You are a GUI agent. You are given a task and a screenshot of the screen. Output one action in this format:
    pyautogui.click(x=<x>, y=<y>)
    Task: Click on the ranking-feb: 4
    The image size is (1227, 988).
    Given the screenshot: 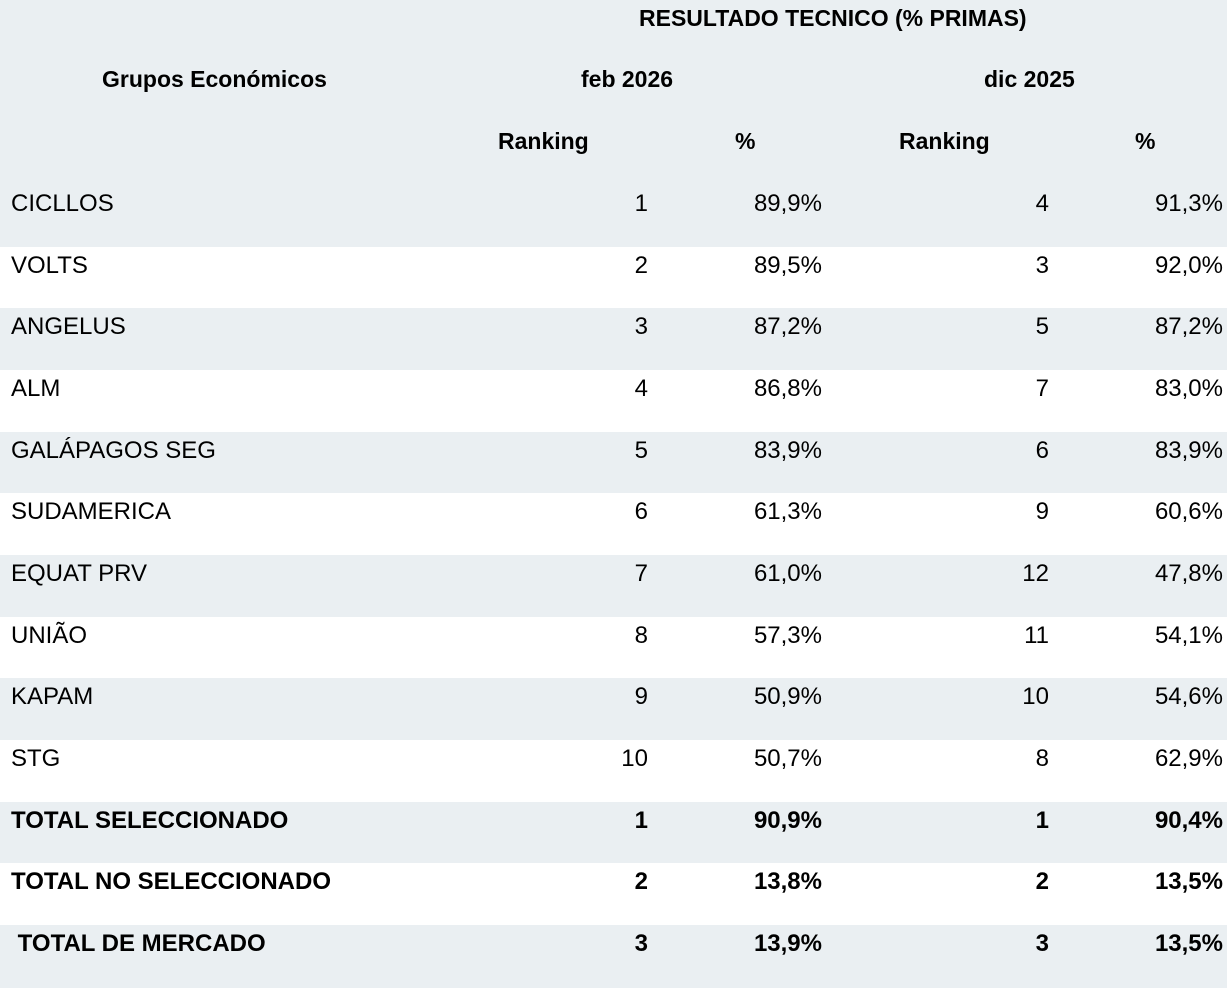 What is the action you would take?
    pyautogui.click(x=641, y=388)
    